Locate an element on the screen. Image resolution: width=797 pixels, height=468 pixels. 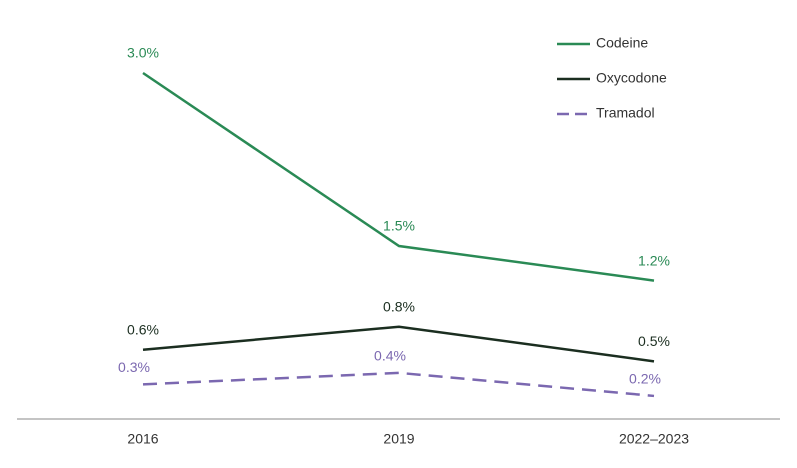
legend-label: Codeine is located at coordinates (622, 43).